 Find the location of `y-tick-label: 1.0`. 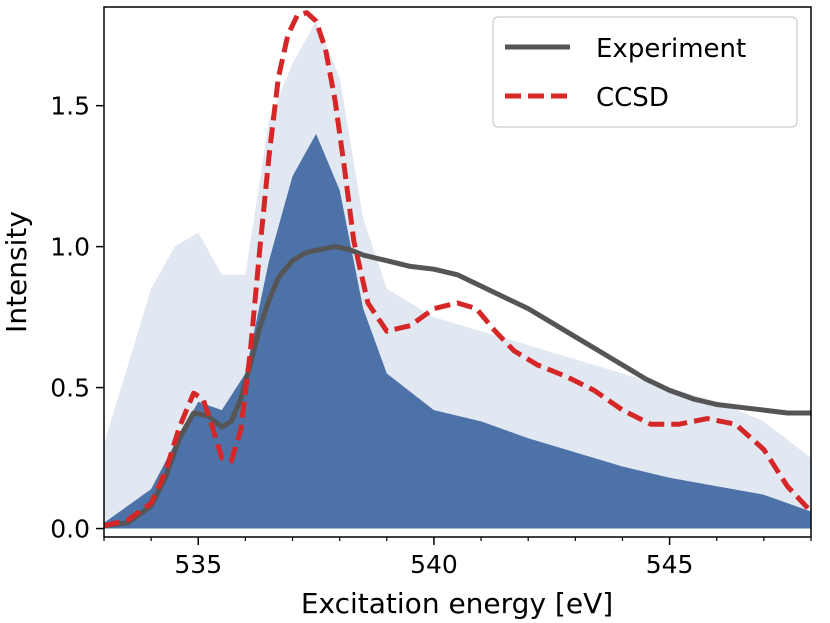

y-tick-label: 1.0 is located at coordinates (70, 247).